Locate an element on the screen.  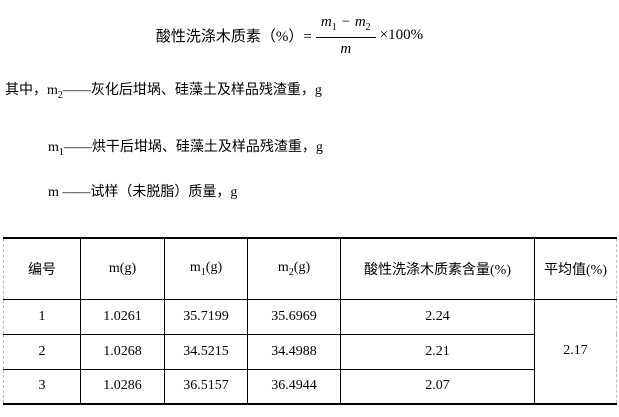
var-m1-subscript: 1 is located at coordinates (334, 27).